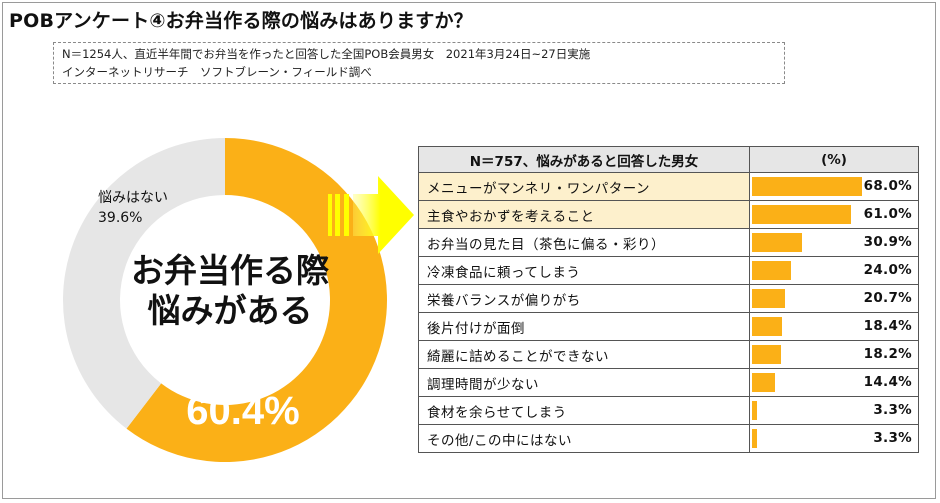 Image resolution: width=940 pixels, height=503 pixels. What do you see at coordinates (887, 242) in the screenshot?
I see `row-value-label: 30.9%` at bounding box center [887, 242].